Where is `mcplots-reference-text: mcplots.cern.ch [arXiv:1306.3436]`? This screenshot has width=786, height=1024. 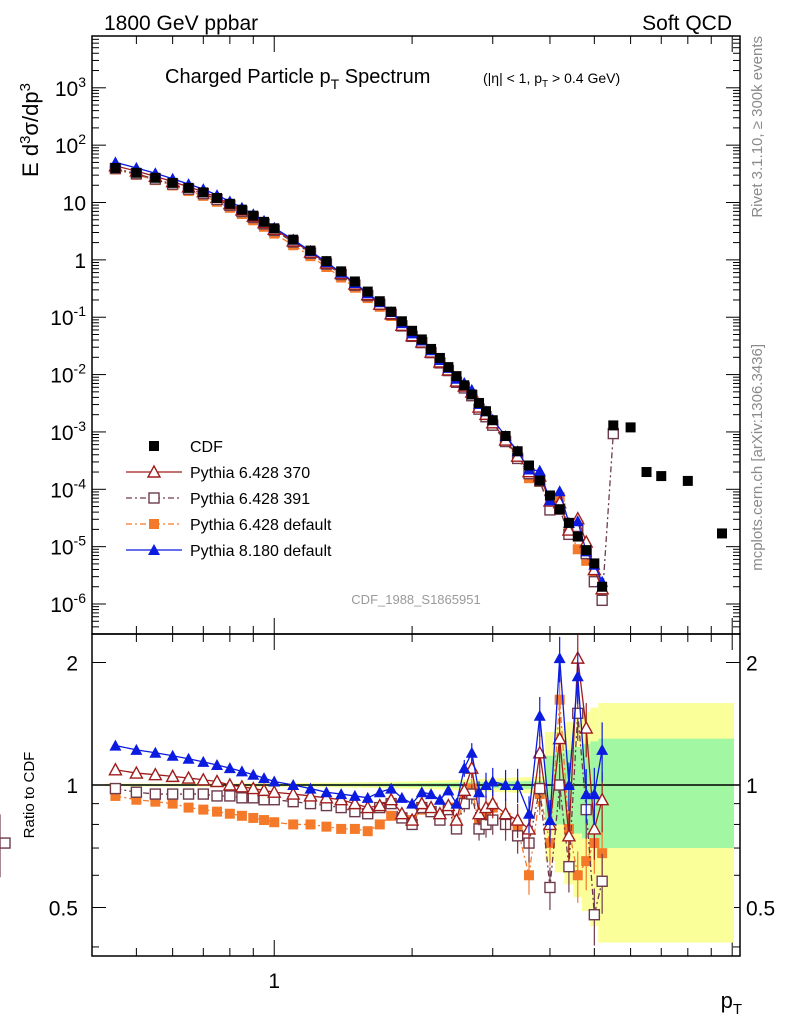
mcplots-reference-text: mcplots.cern.ch [arXiv:1306.3436] is located at coordinates (757, 457).